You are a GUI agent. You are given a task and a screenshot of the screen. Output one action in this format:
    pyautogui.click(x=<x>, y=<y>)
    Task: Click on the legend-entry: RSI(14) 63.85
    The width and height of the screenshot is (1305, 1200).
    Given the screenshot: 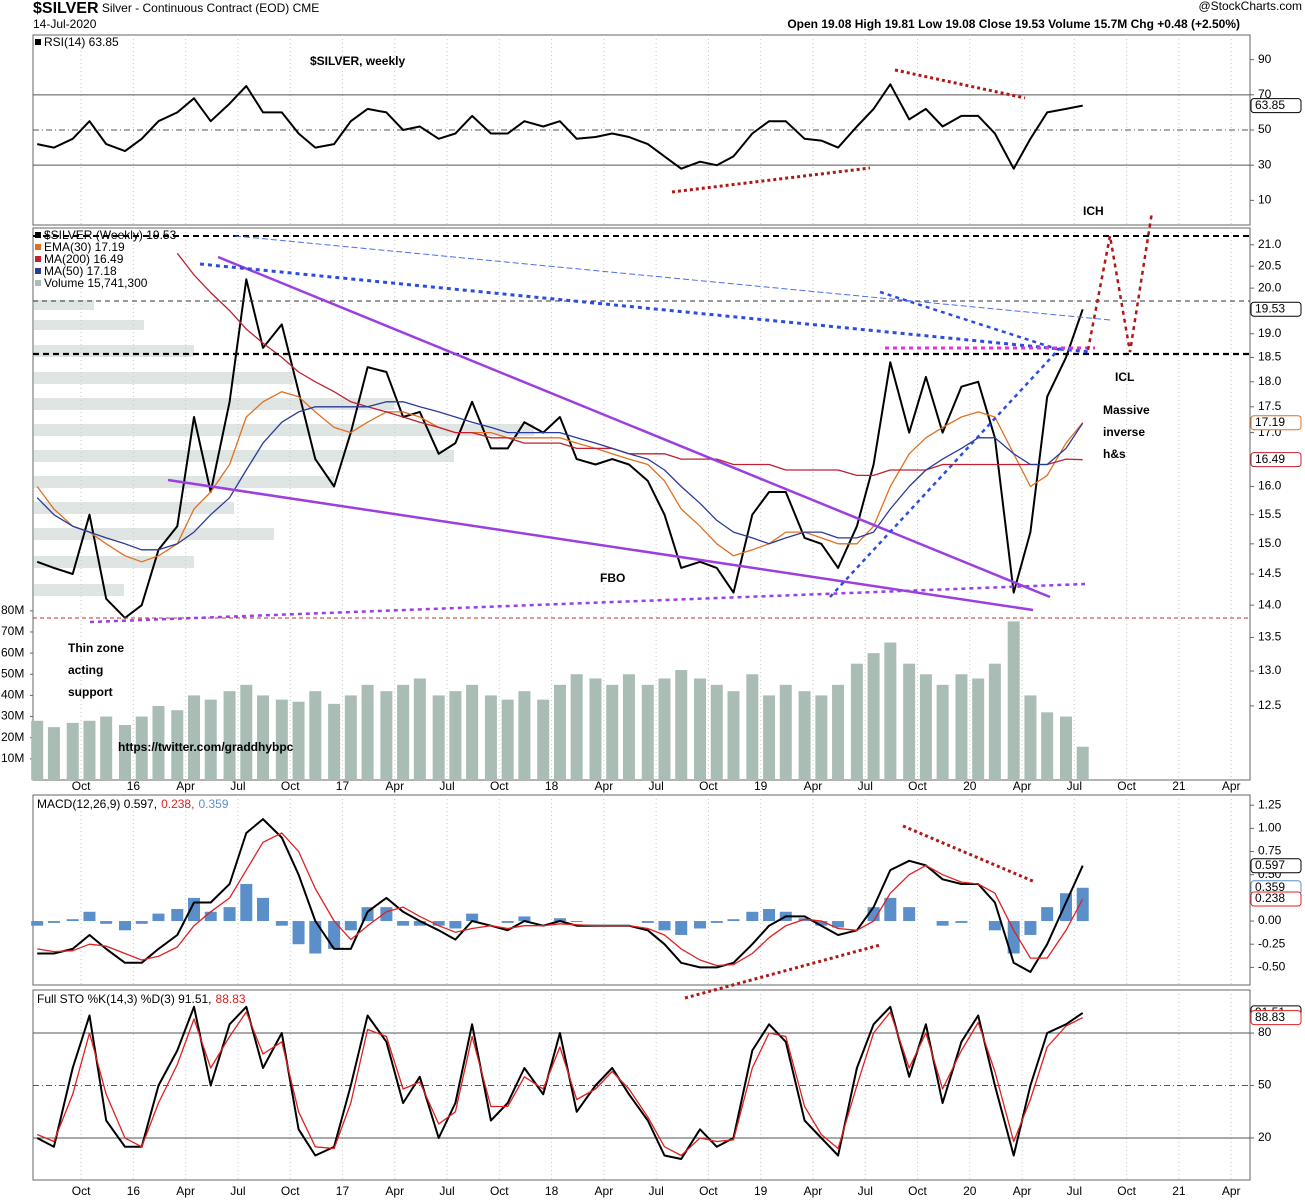 What is the action you would take?
    pyautogui.click(x=81, y=42)
    